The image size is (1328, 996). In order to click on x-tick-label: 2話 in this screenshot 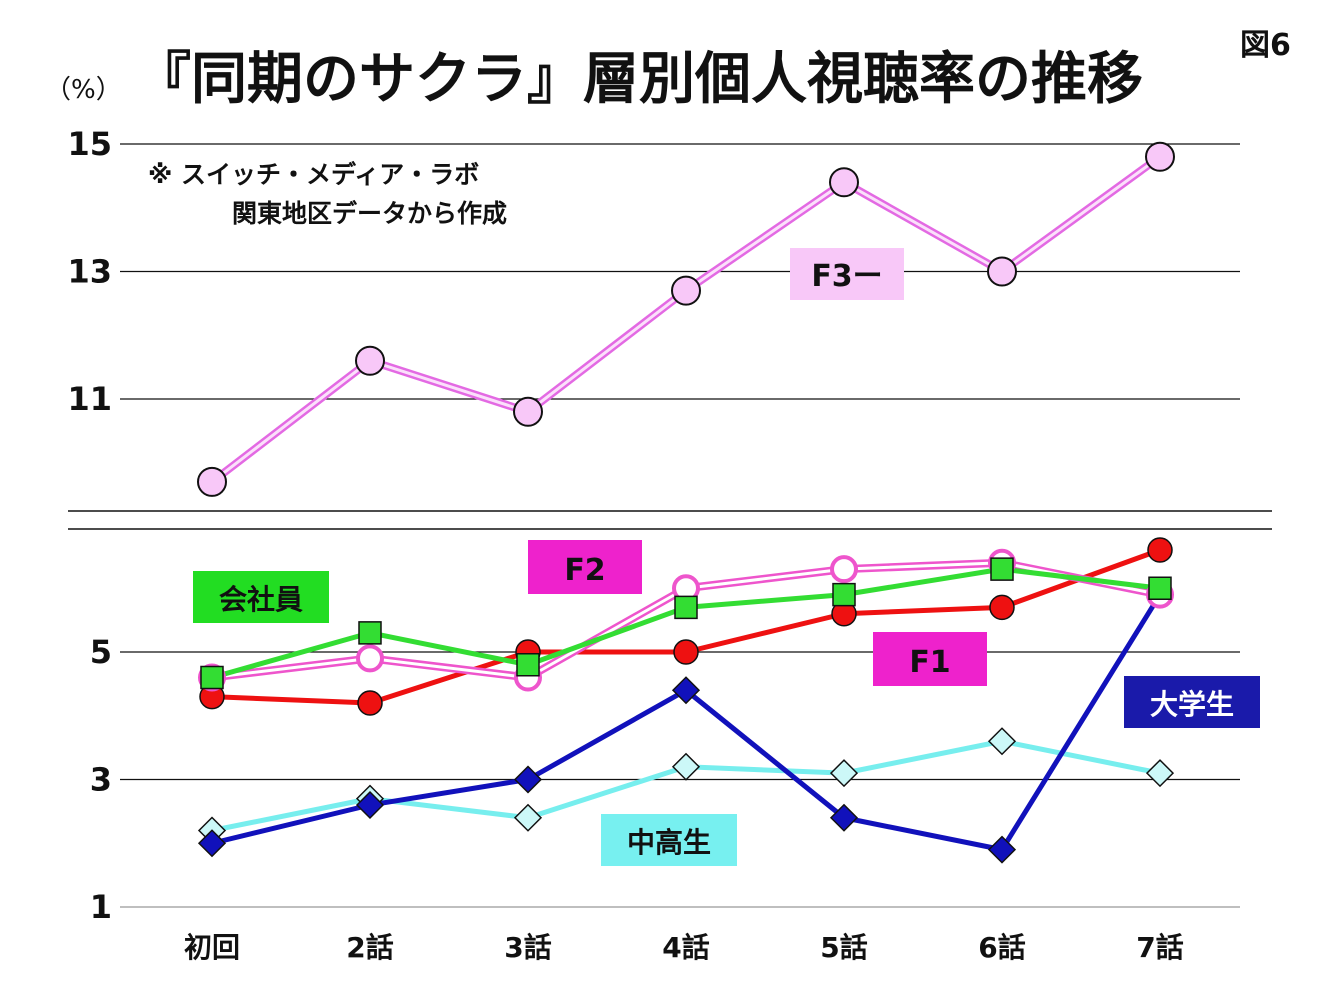, I will do `click(369, 947)`.